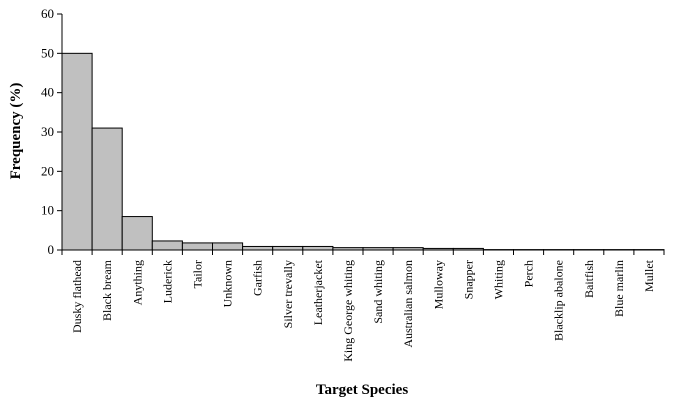 This screenshot has height=405, width=675. I want to click on x-tick-label: Baitfish, so click(589, 279).